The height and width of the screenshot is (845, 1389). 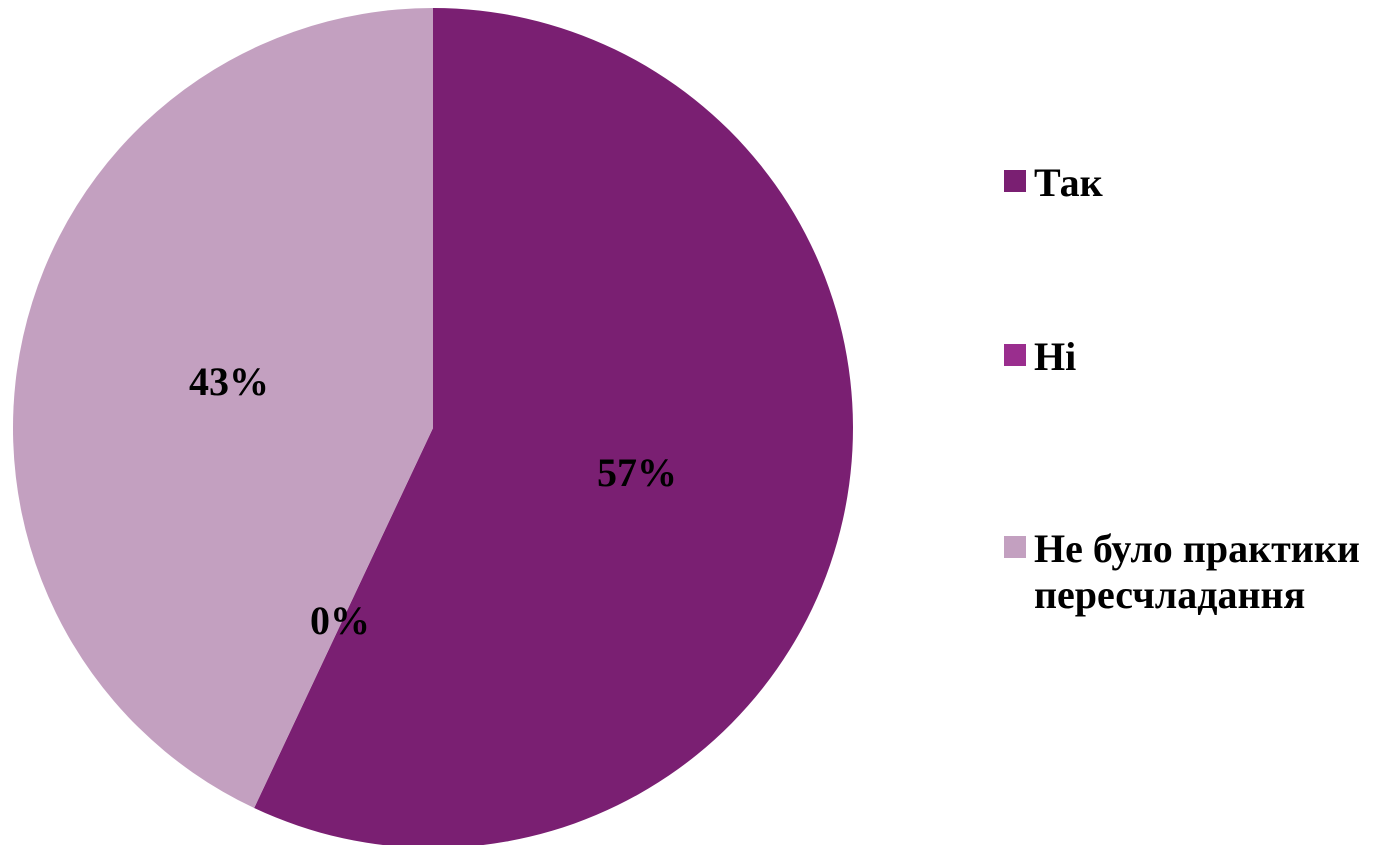 I want to click on pie-data-labels: 57% 0% 43%, so click(x=433, y=501).